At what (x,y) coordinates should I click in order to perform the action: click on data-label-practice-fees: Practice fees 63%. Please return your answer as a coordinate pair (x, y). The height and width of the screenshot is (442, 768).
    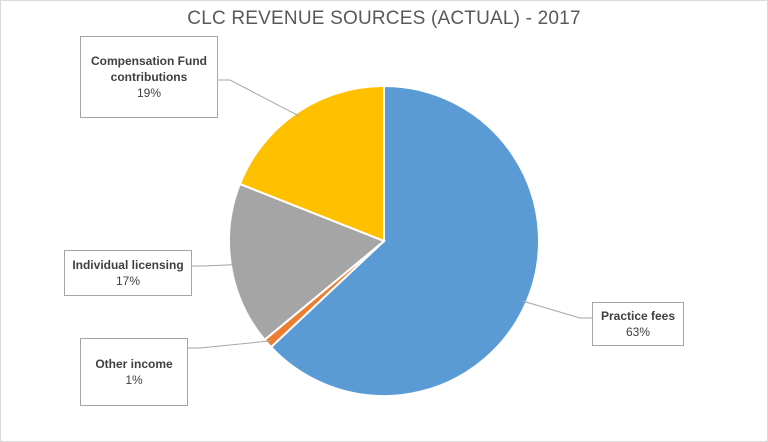
    Looking at the image, I should click on (638, 324).